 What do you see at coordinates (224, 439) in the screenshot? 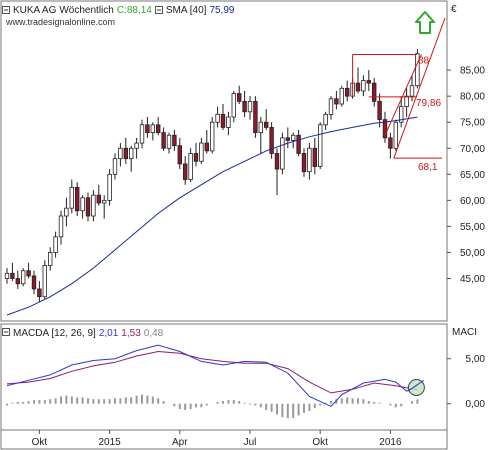
I see `time-axis` at bounding box center [224, 439].